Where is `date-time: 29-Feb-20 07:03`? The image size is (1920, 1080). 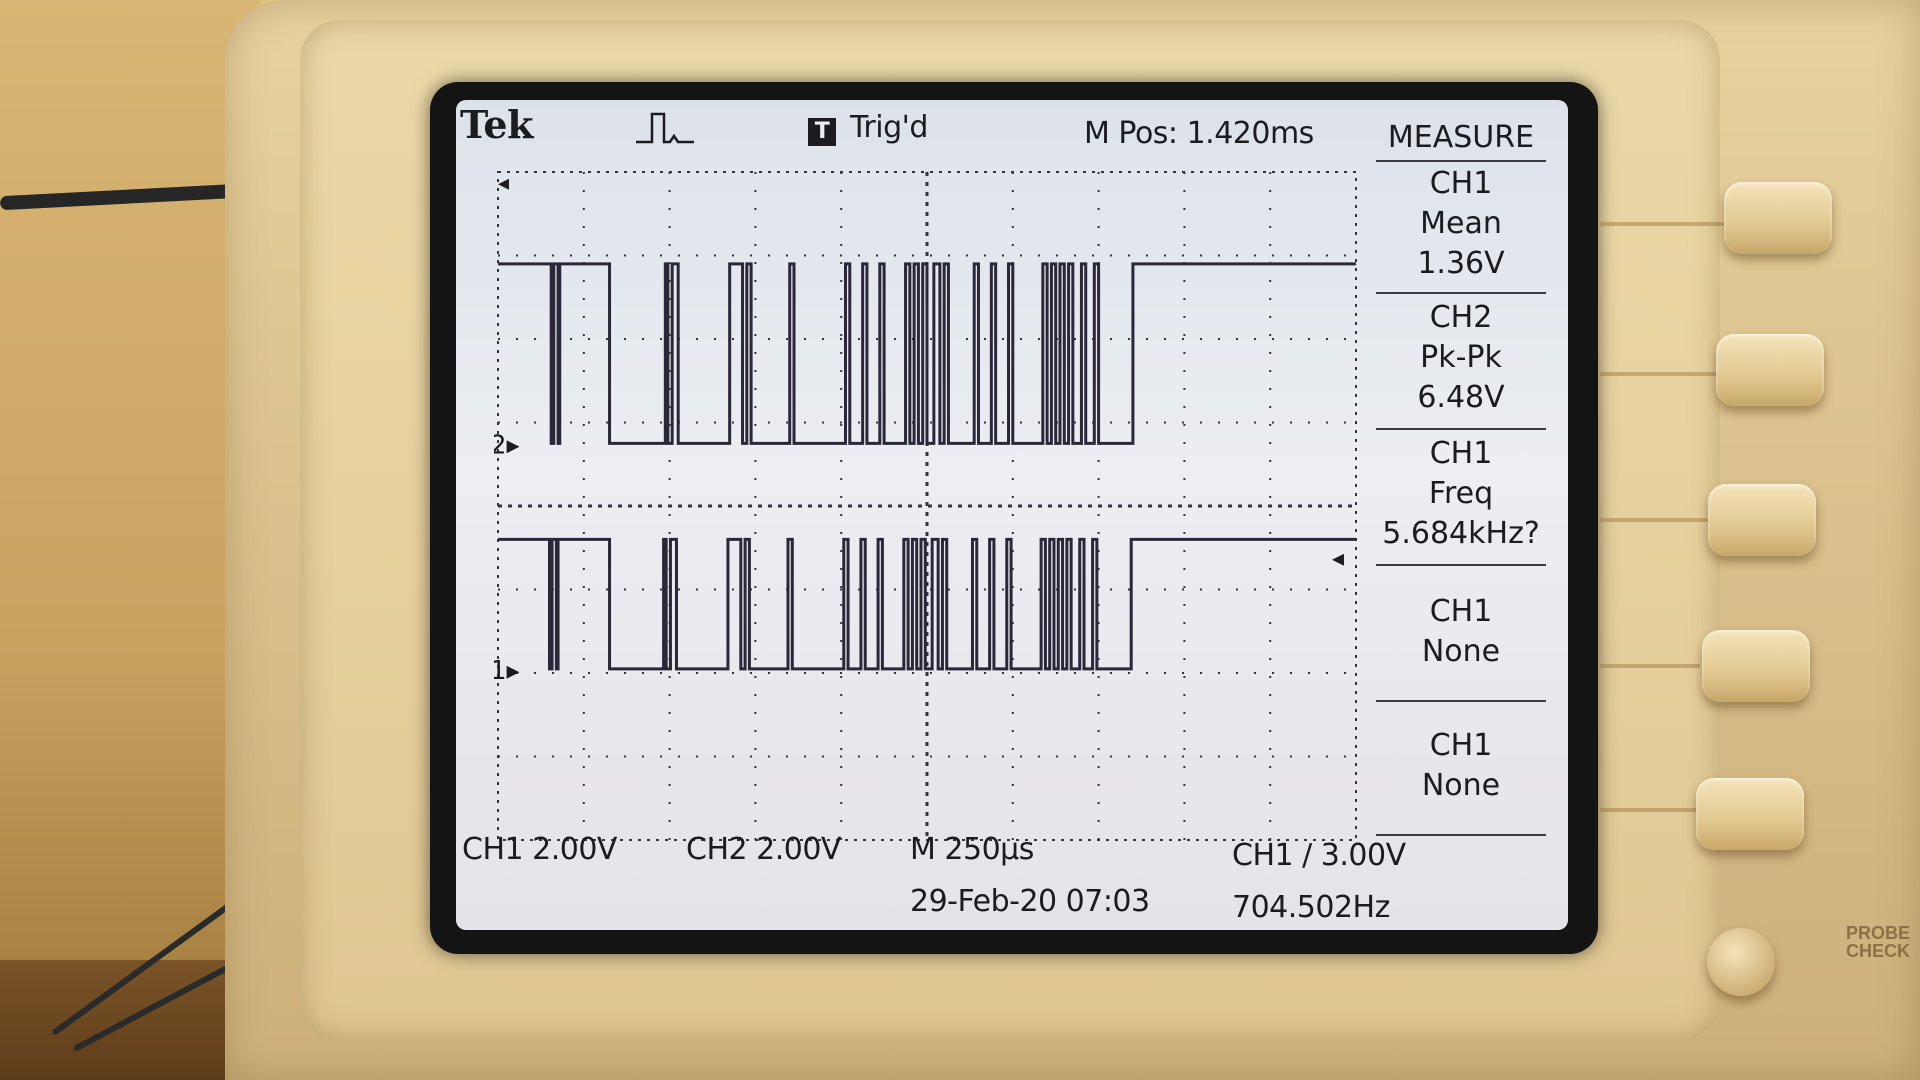 date-time: 29-Feb-20 07:03 is located at coordinates (1030, 901).